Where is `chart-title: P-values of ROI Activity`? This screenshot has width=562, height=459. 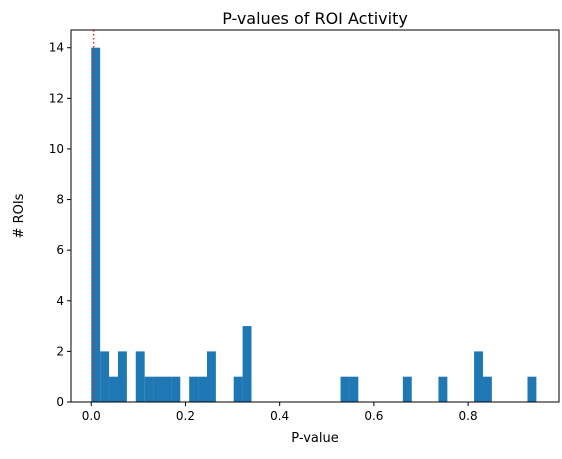
chart-title: P-values of ROI Activity is located at coordinates (315, 18).